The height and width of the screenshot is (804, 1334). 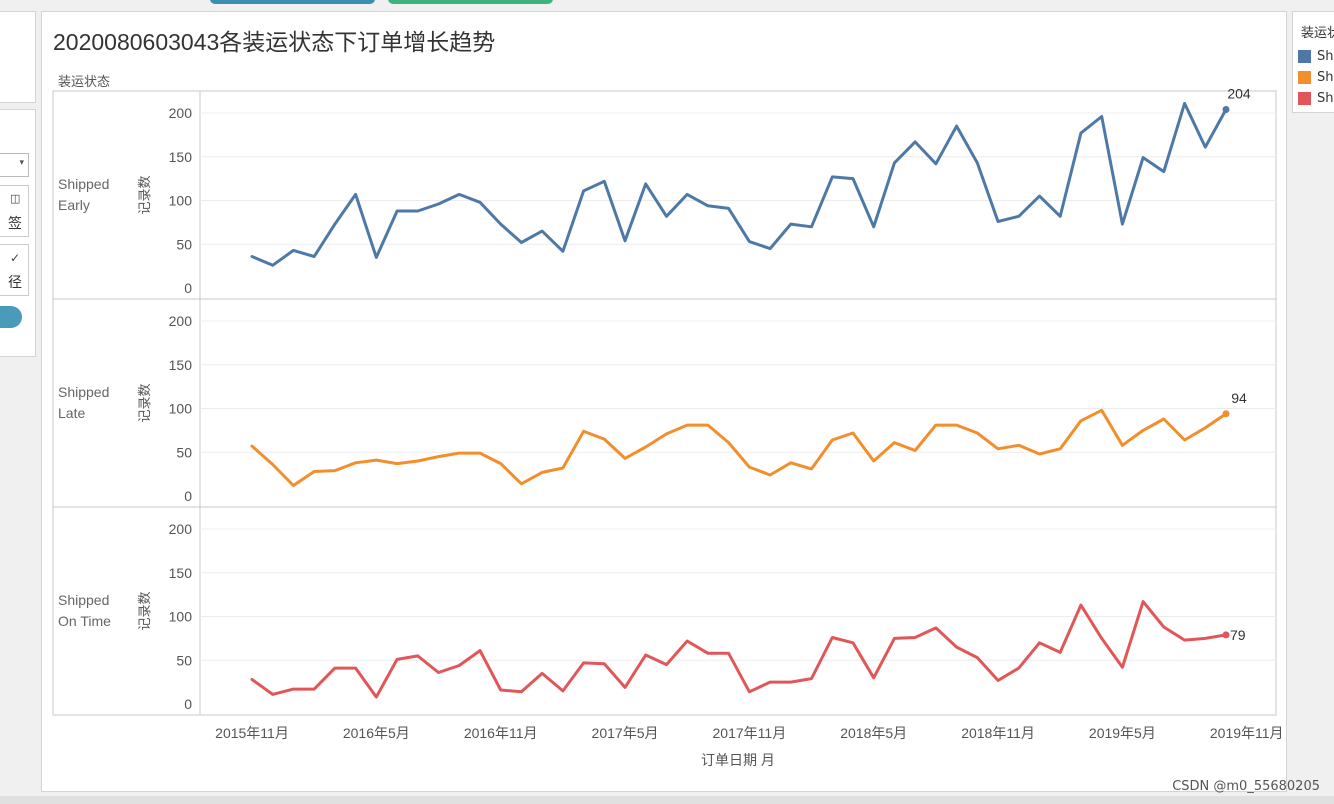 I want to click on row-label: Early, so click(x=74, y=205).